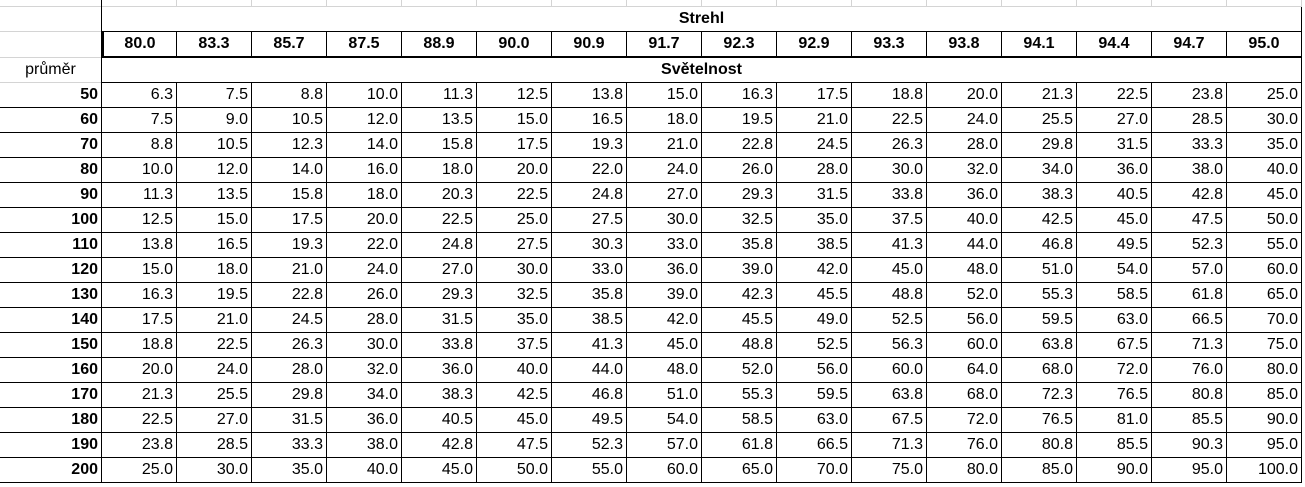 Image resolution: width=1305 pixels, height=487 pixels. I want to click on value-cell: 36.0, so click(964, 195).